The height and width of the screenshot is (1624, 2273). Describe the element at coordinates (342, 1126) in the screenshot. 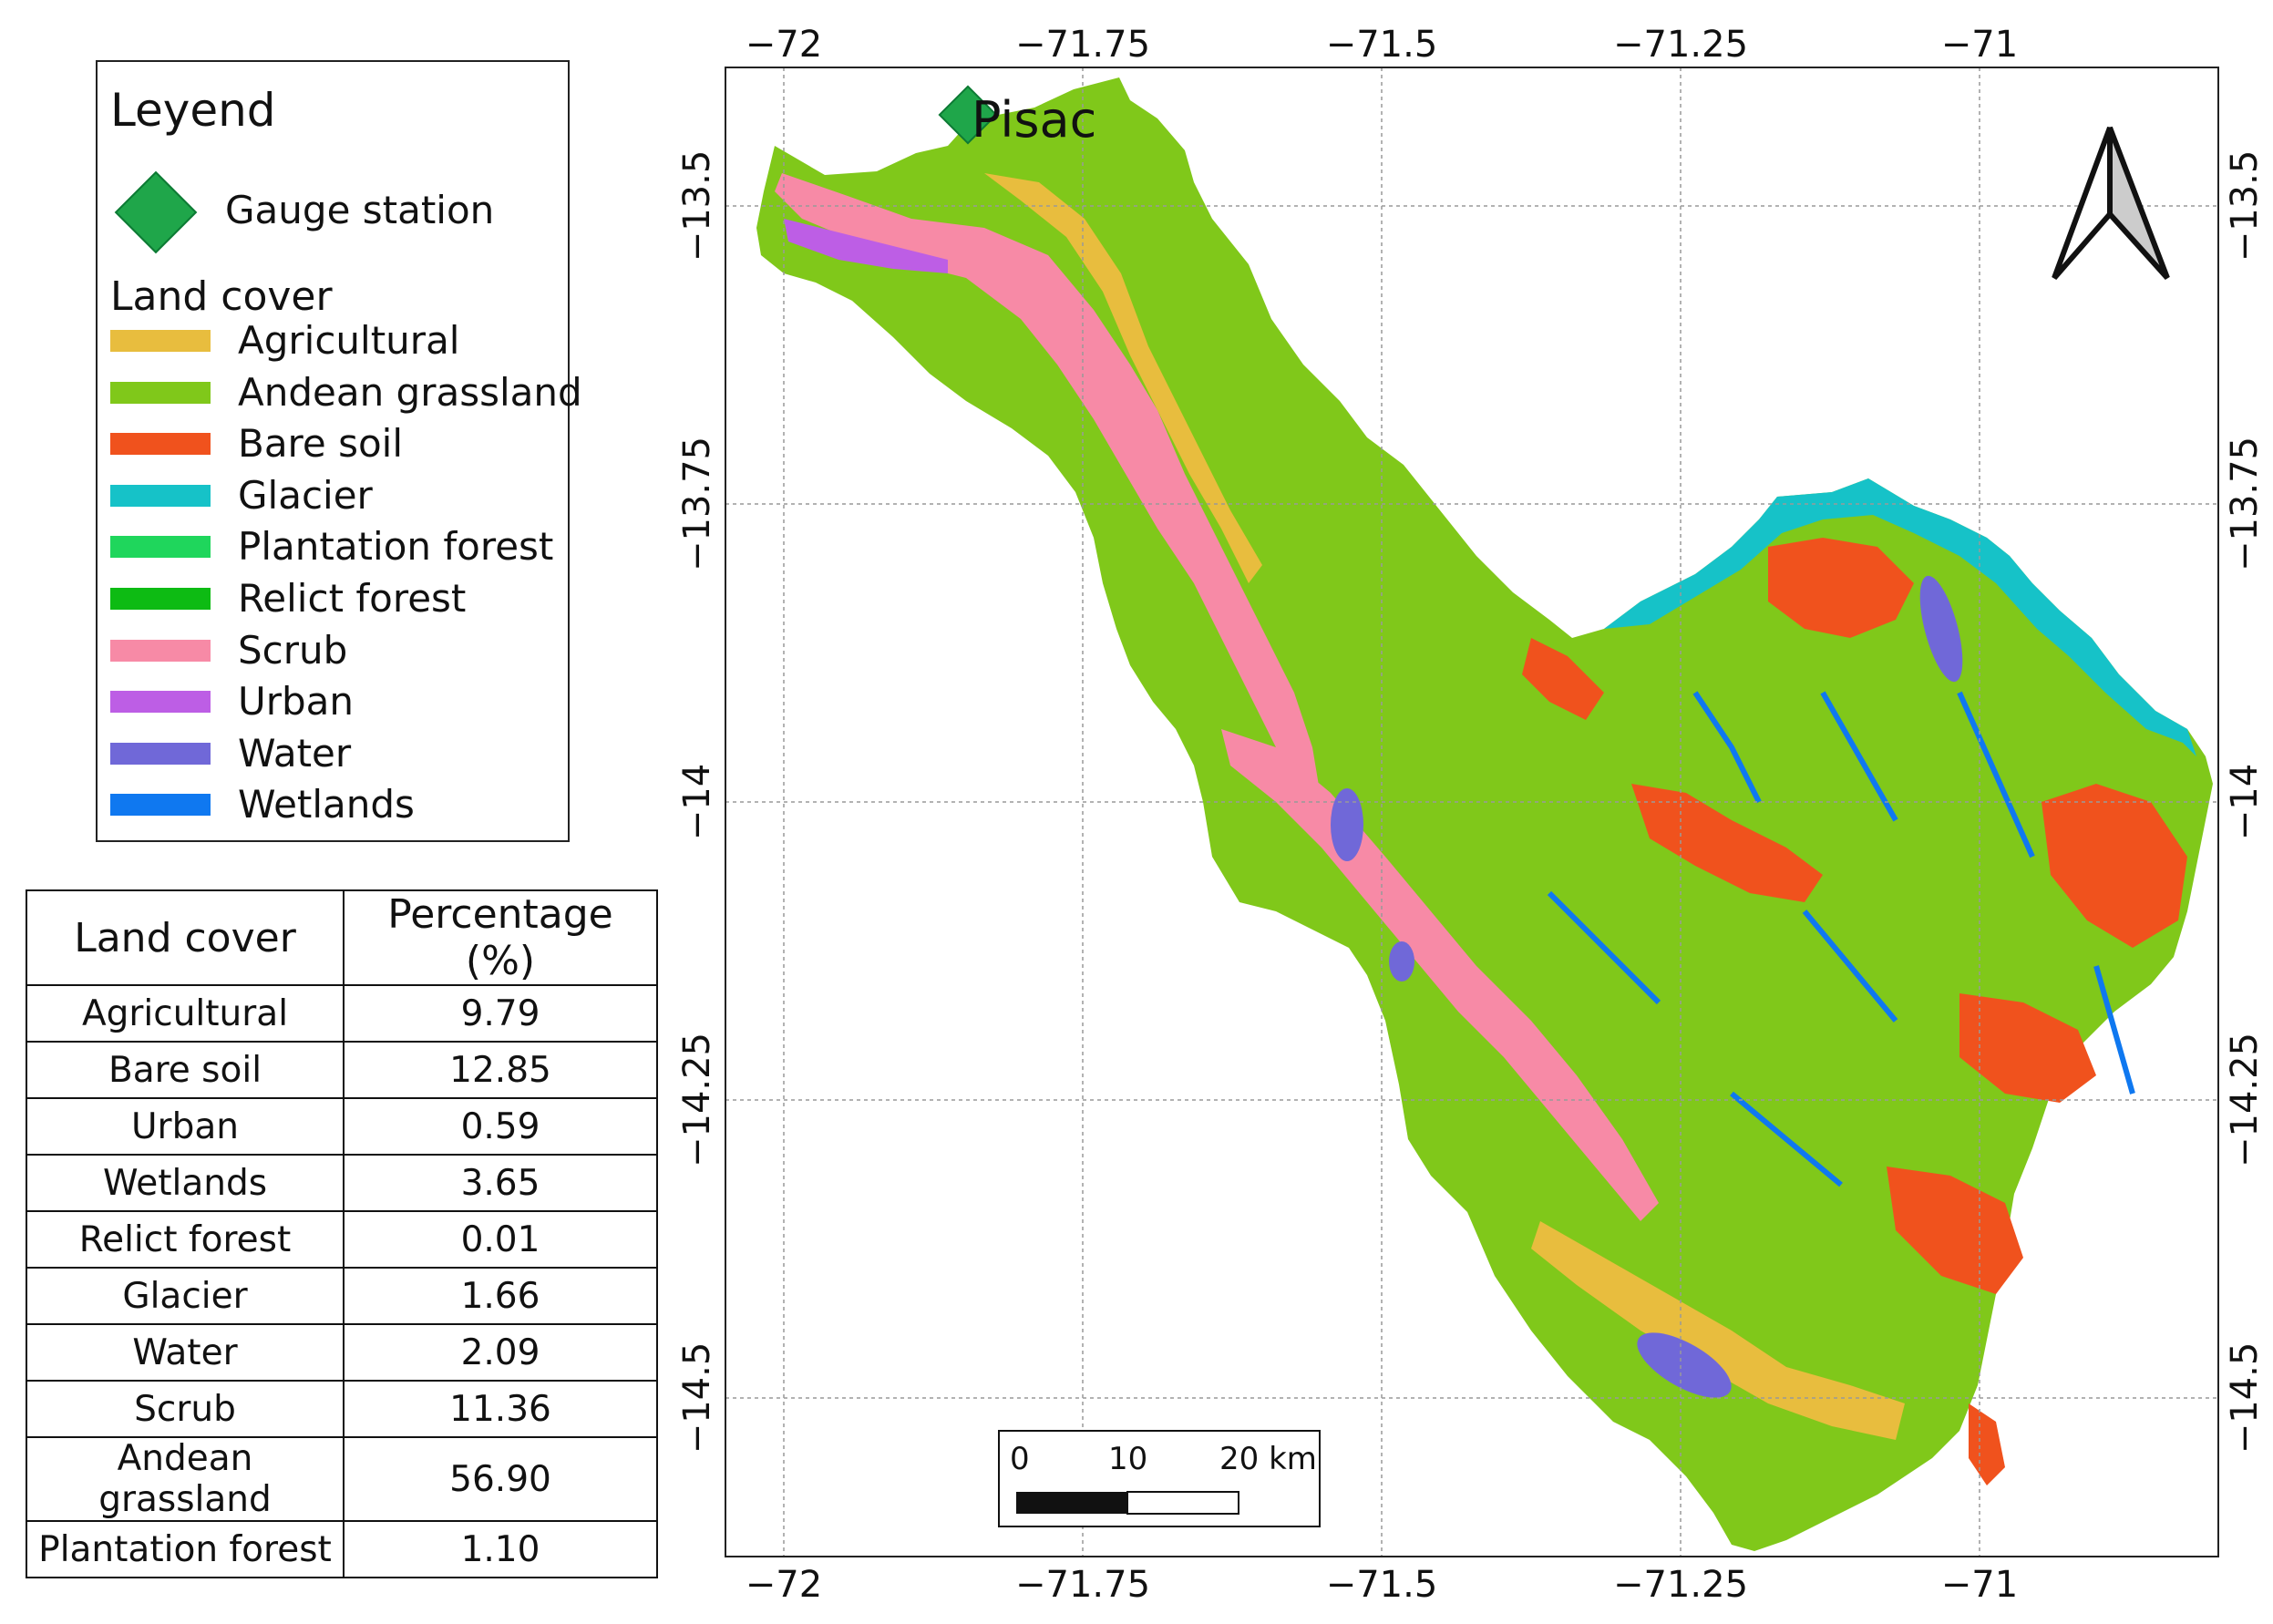

I see `table-row: Urban 0.59` at that location.